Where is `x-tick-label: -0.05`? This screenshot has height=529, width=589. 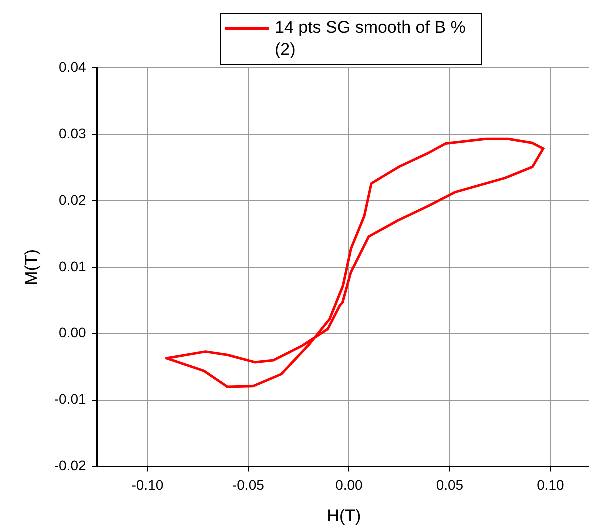 x-tick-label: -0.05 is located at coordinates (248, 485).